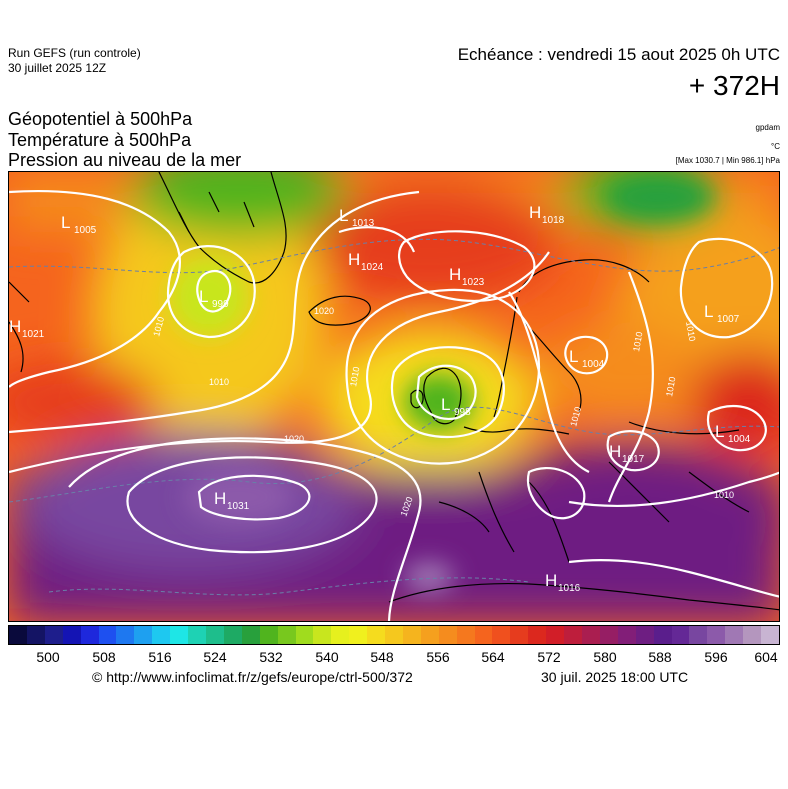  I want to click on unit-pressure-range: [Max 1030.7 | Min 986.1] hPa, so click(727, 160).